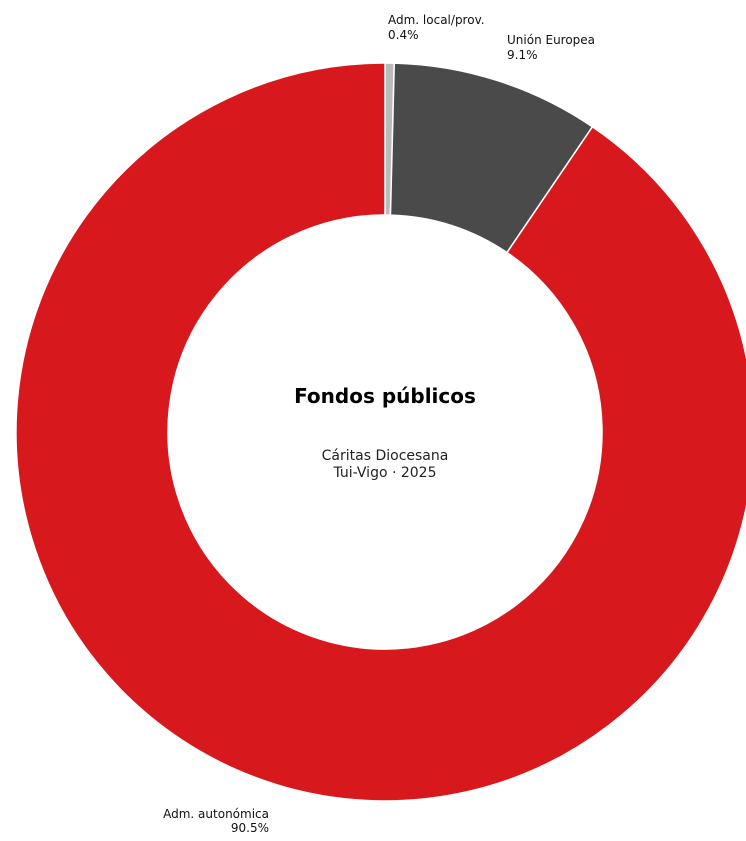  What do you see at coordinates (522, 55) in the screenshot?
I see `slice-label-value: 9.1%` at bounding box center [522, 55].